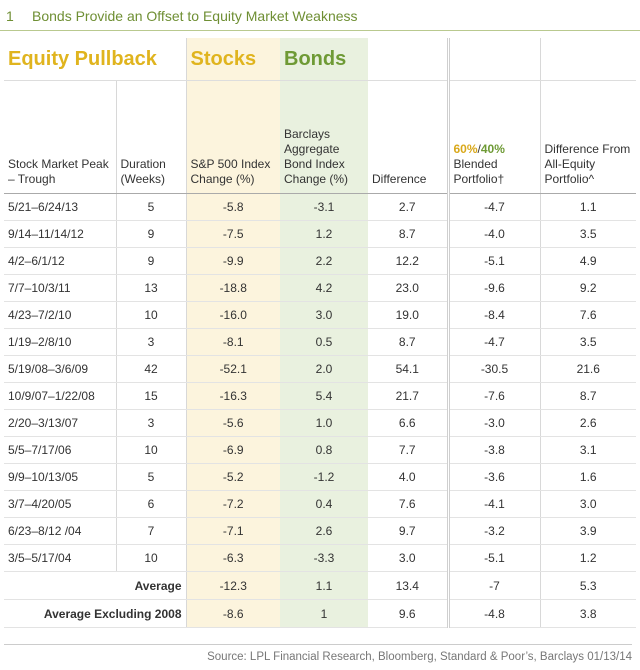  Describe the element at coordinates (324, 342) in the screenshot. I see `cell: 0.5` at that location.